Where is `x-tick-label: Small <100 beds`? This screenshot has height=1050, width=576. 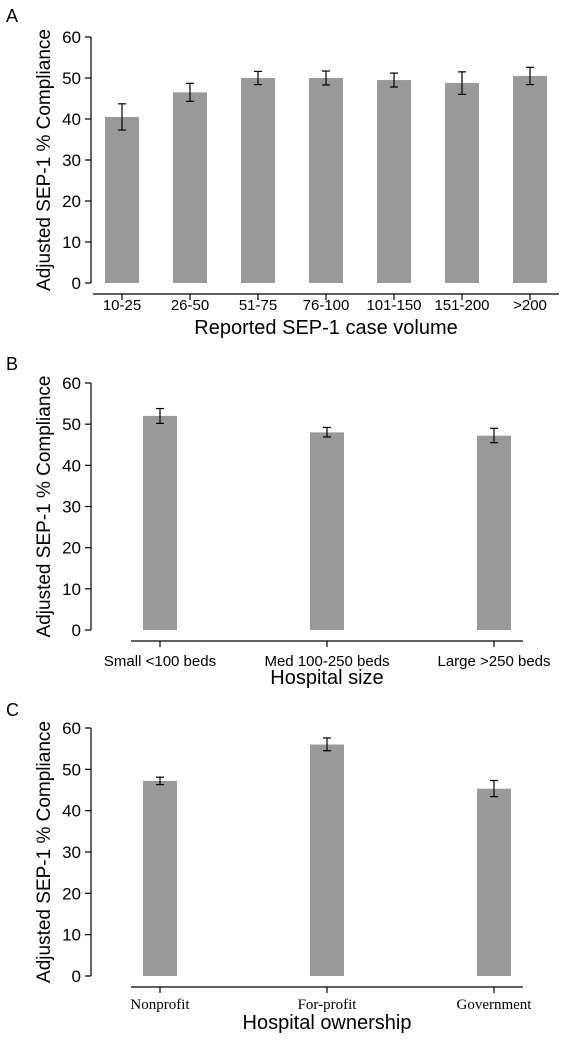 x-tick-label: Small <100 beds is located at coordinates (160, 661).